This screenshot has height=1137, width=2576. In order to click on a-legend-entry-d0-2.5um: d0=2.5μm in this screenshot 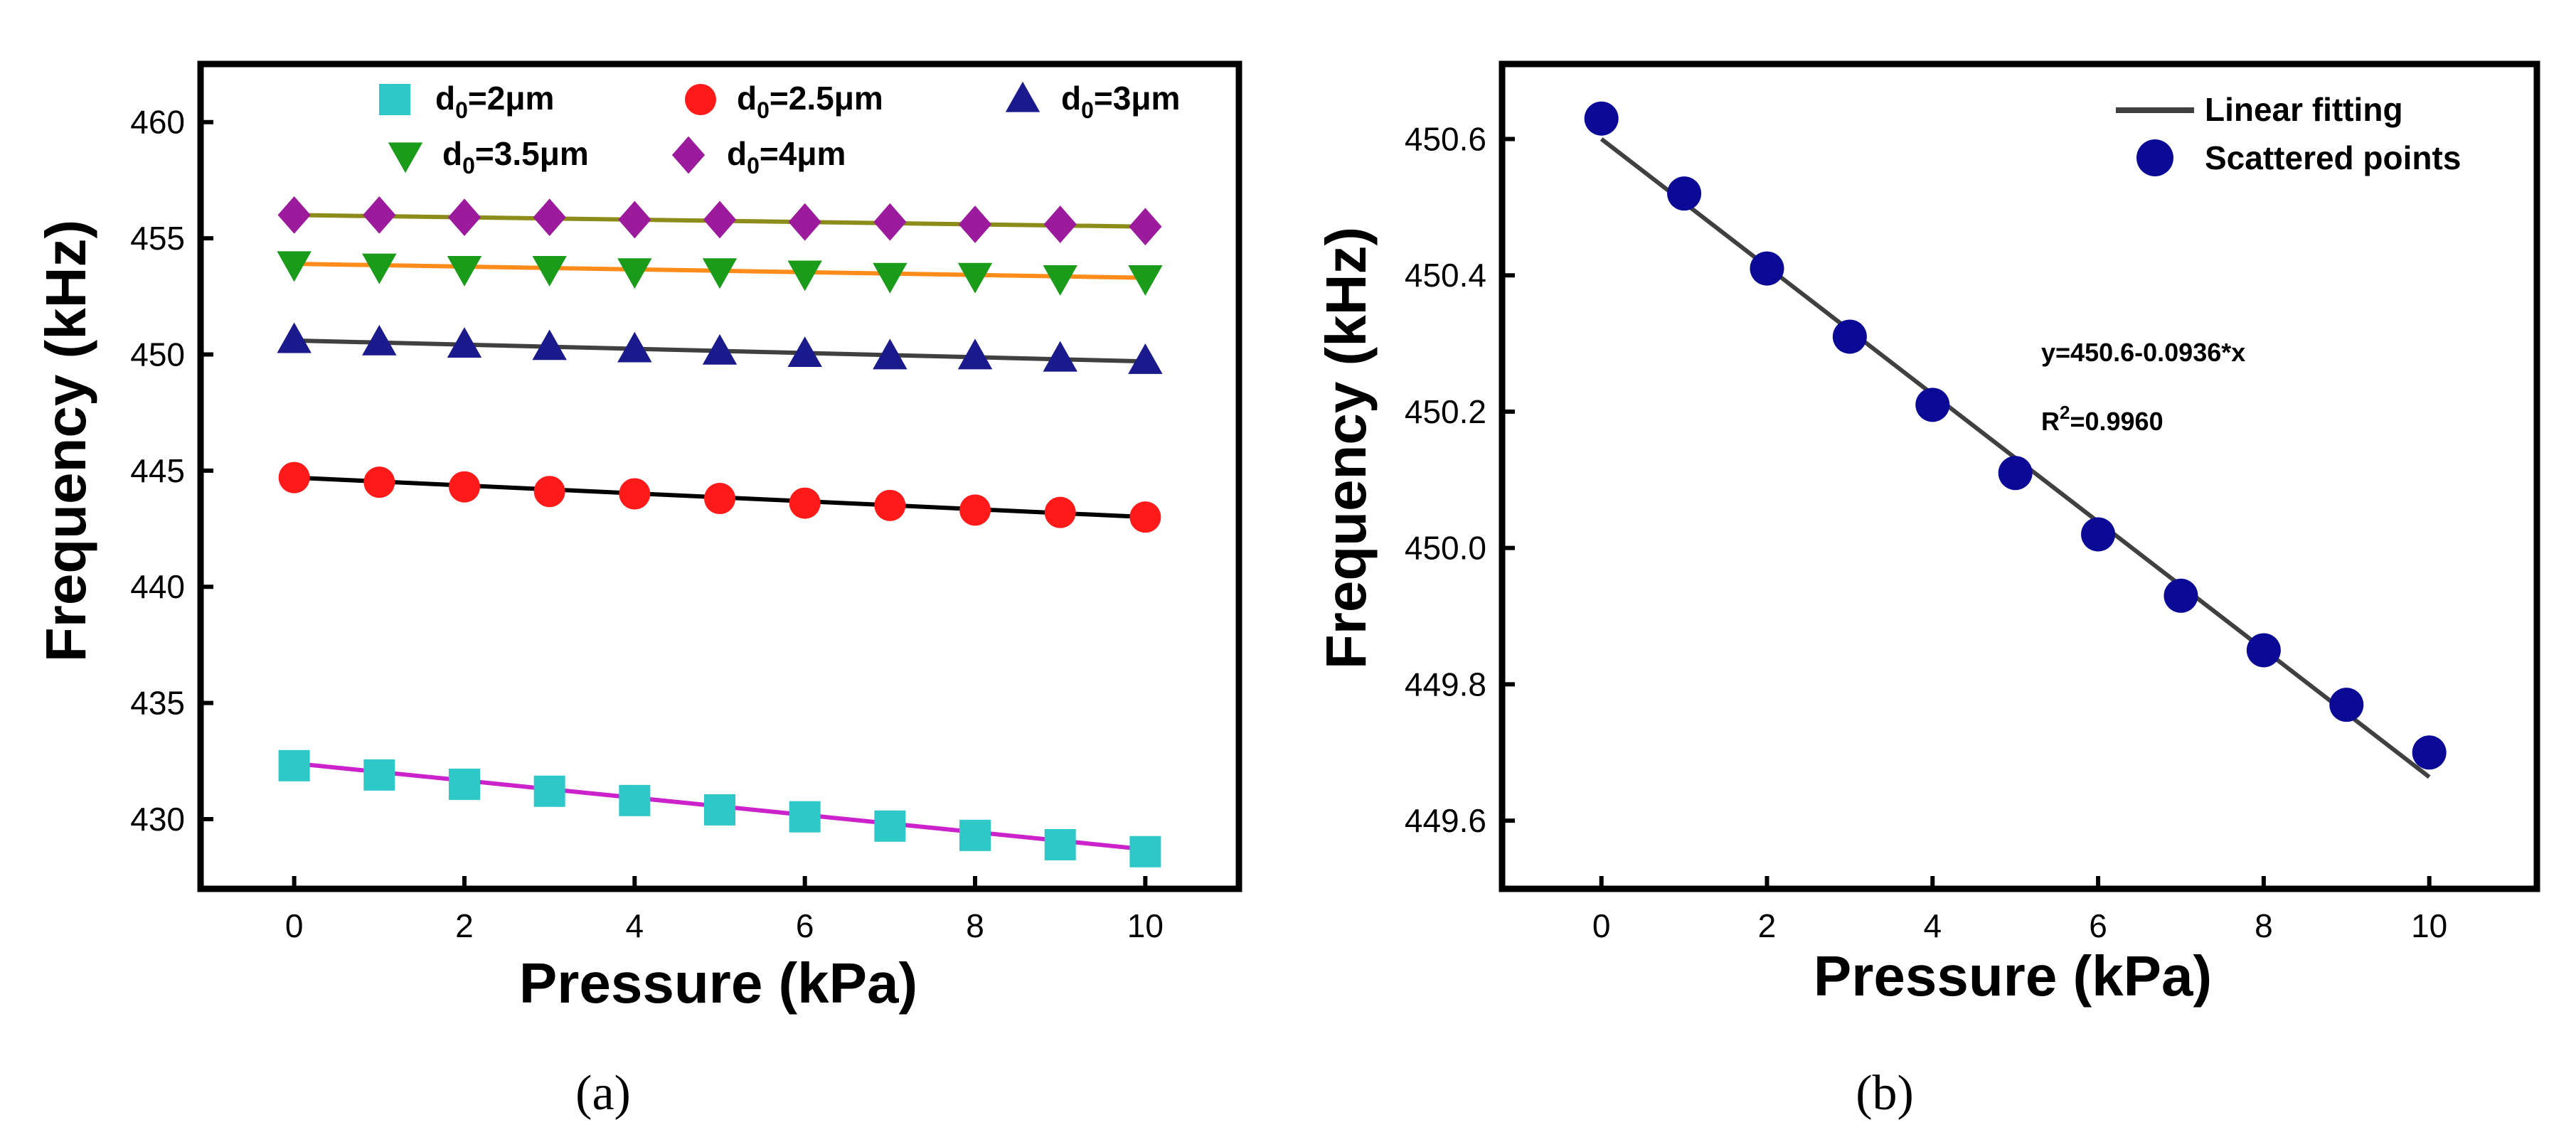, I will do `click(784, 101)`.